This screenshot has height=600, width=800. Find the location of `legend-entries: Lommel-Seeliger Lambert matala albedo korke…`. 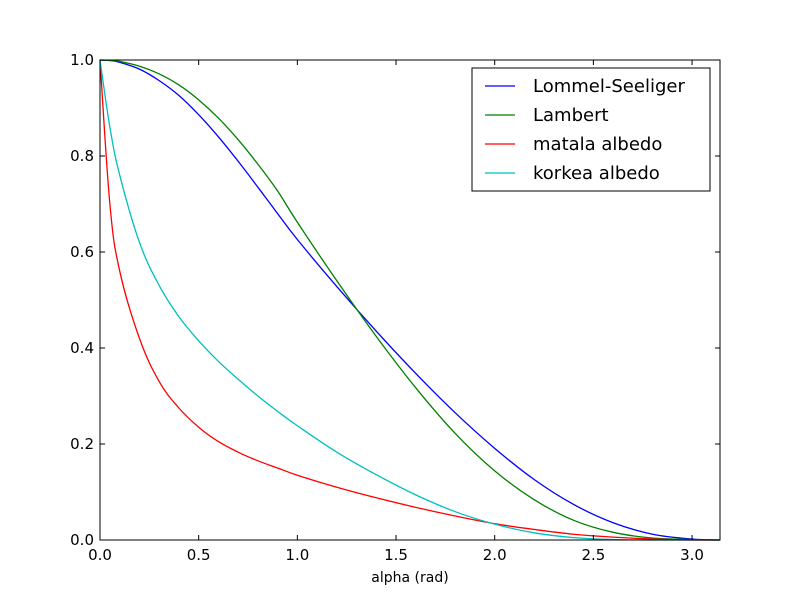

legend-entries: Lommel-Seeliger Lambert matala albedo korke… is located at coordinates (585, 130).